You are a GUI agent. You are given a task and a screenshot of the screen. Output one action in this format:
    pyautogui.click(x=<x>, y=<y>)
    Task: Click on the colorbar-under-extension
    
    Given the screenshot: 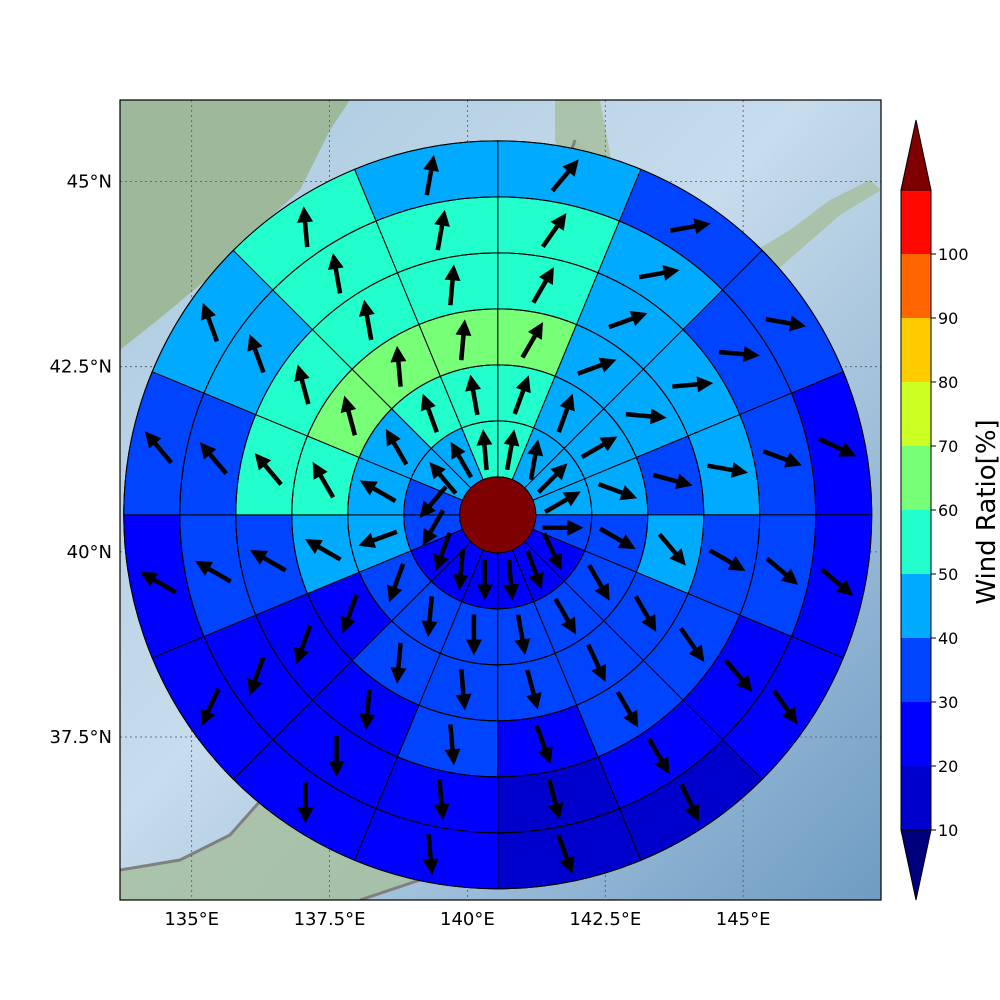 What is the action you would take?
    pyautogui.click(x=916, y=865)
    